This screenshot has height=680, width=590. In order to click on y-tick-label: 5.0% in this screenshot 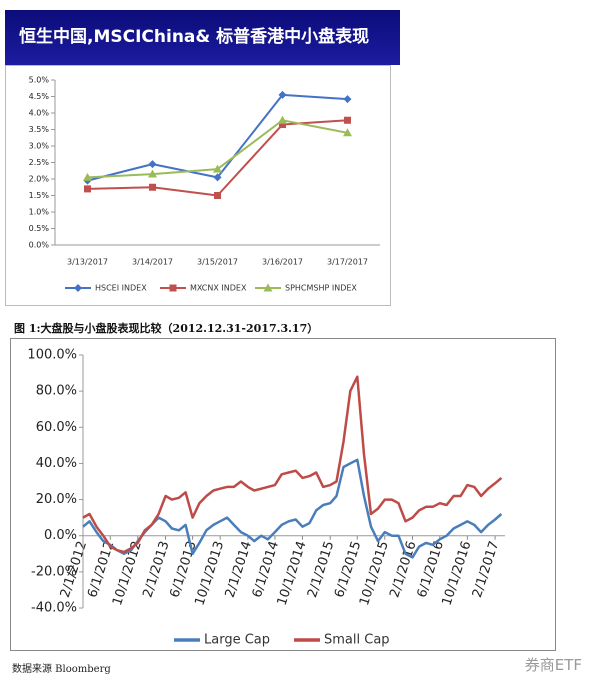, I will do `click(39, 80)`.